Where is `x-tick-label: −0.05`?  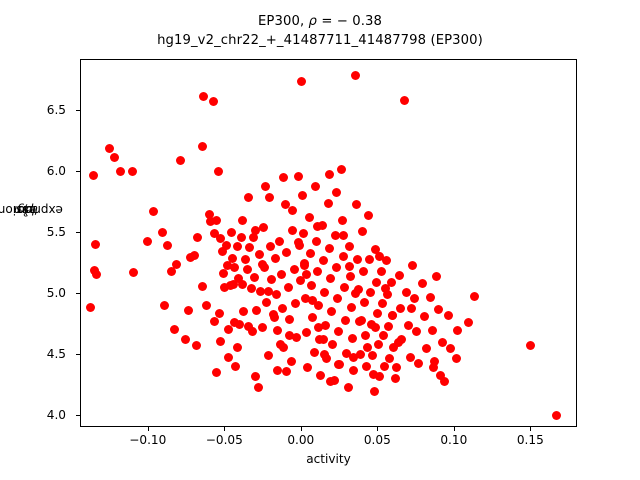
x-tick-label: −0.05 is located at coordinates (224, 440).